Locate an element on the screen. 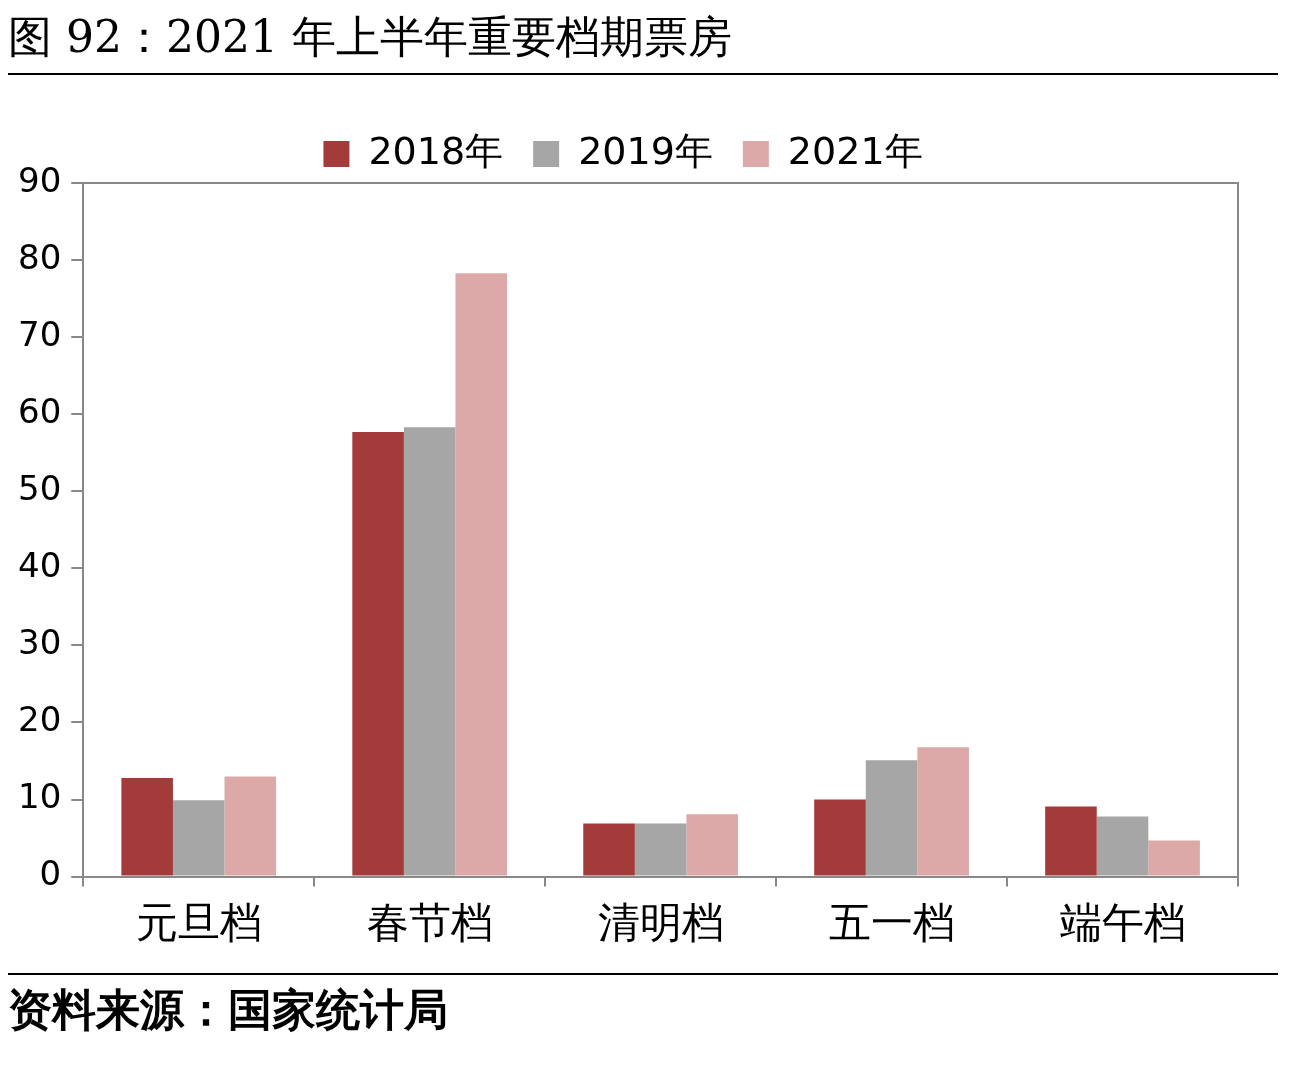  x-tick-label: 春节档 is located at coordinates (429, 922).